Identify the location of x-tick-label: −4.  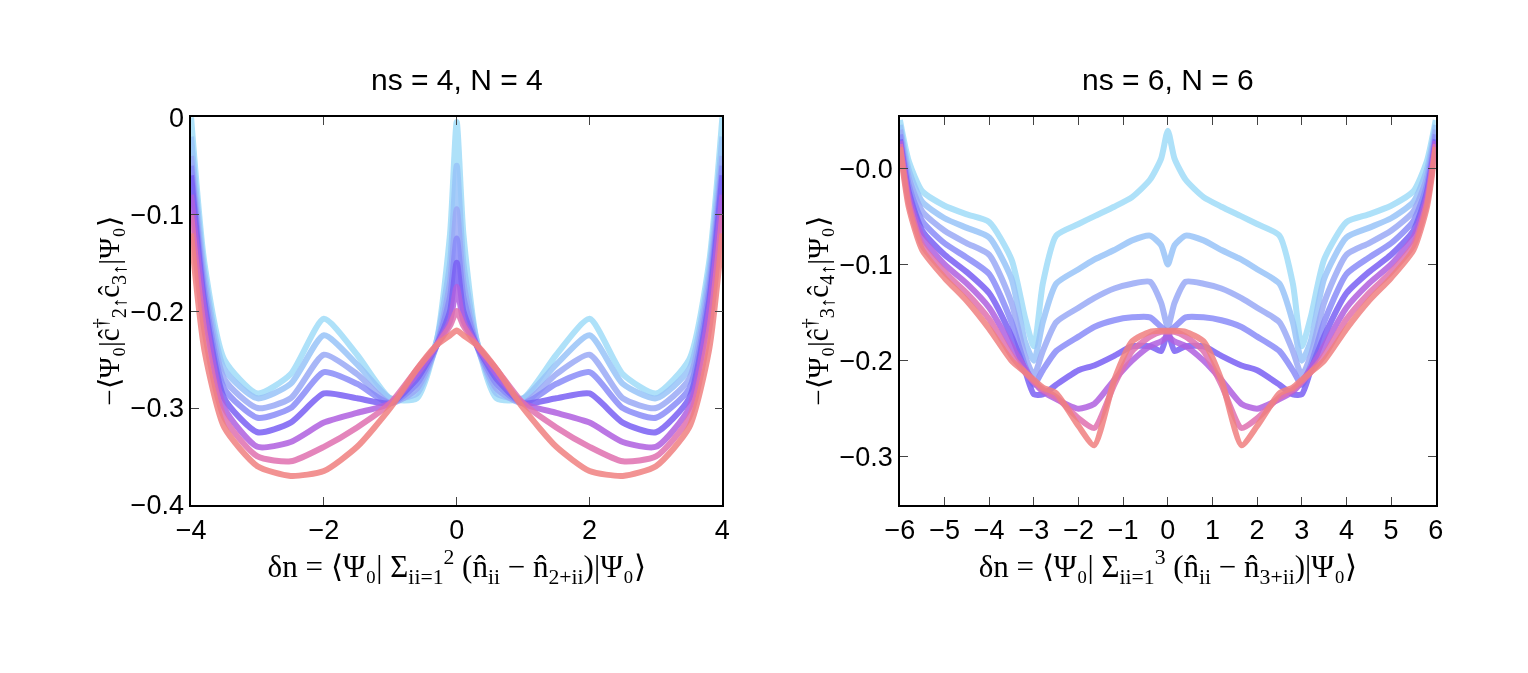
(989, 530).